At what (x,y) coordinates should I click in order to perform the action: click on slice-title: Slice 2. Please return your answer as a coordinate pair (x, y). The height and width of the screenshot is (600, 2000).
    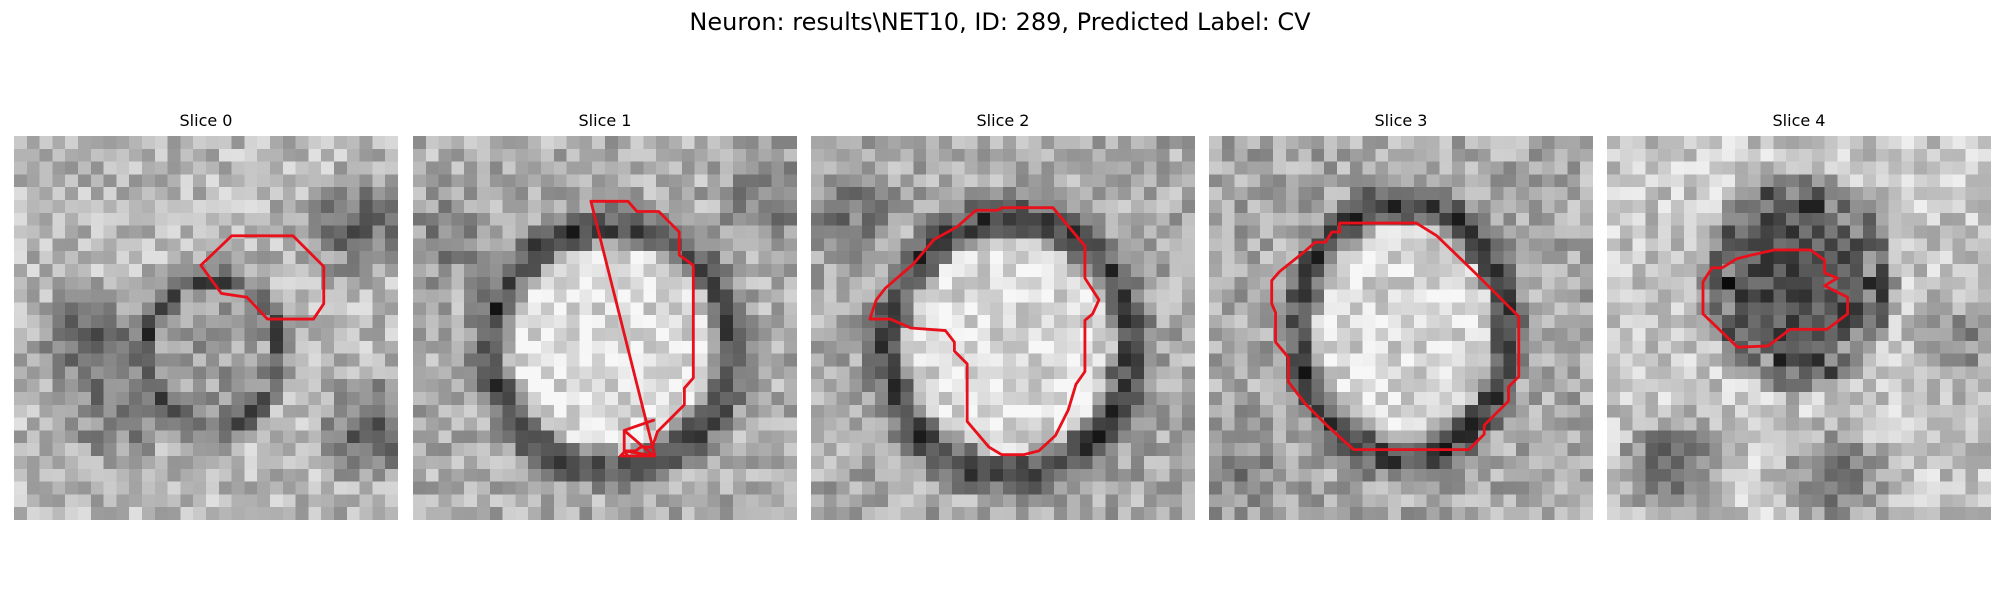
    Looking at the image, I should click on (1003, 120).